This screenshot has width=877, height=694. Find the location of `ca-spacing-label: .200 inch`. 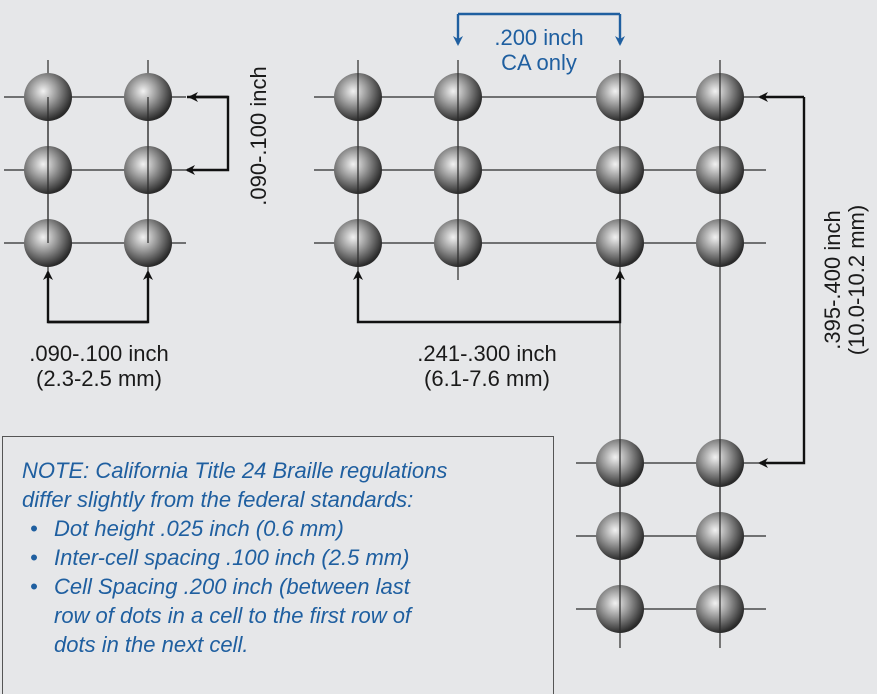

ca-spacing-label: .200 inch is located at coordinates (538, 37).